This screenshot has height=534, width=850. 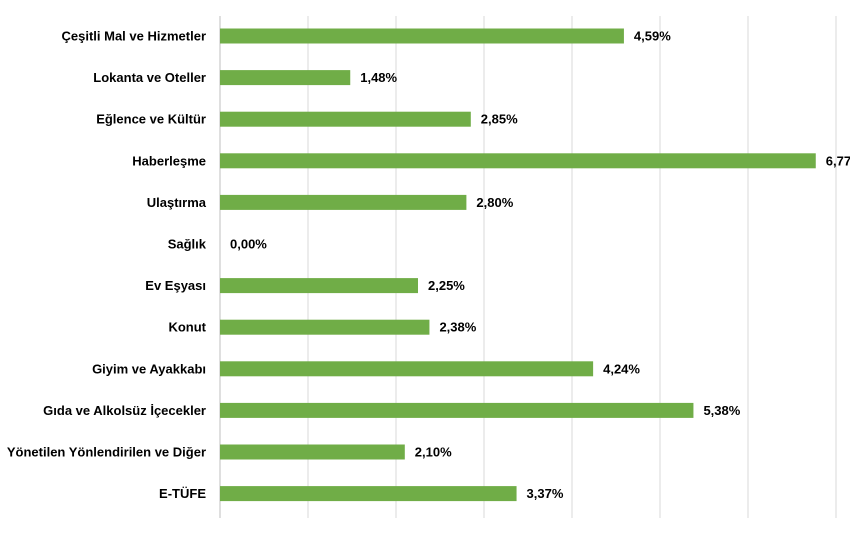 What do you see at coordinates (134, 36) in the screenshot?
I see `category-label: Çeşitli Mal ve Hizmetler` at bounding box center [134, 36].